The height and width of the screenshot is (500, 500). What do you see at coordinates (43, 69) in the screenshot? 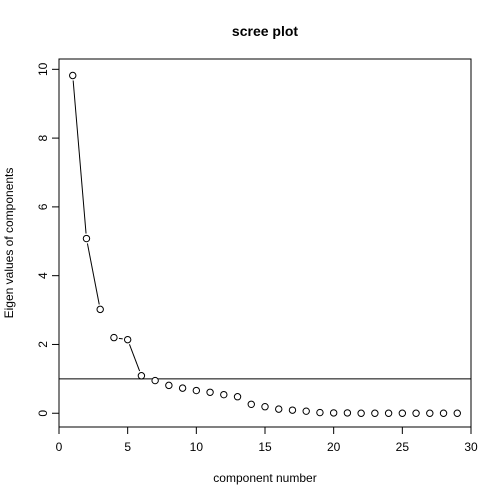
I see `y-tick-label: 10` at bounding box center [43, 69].